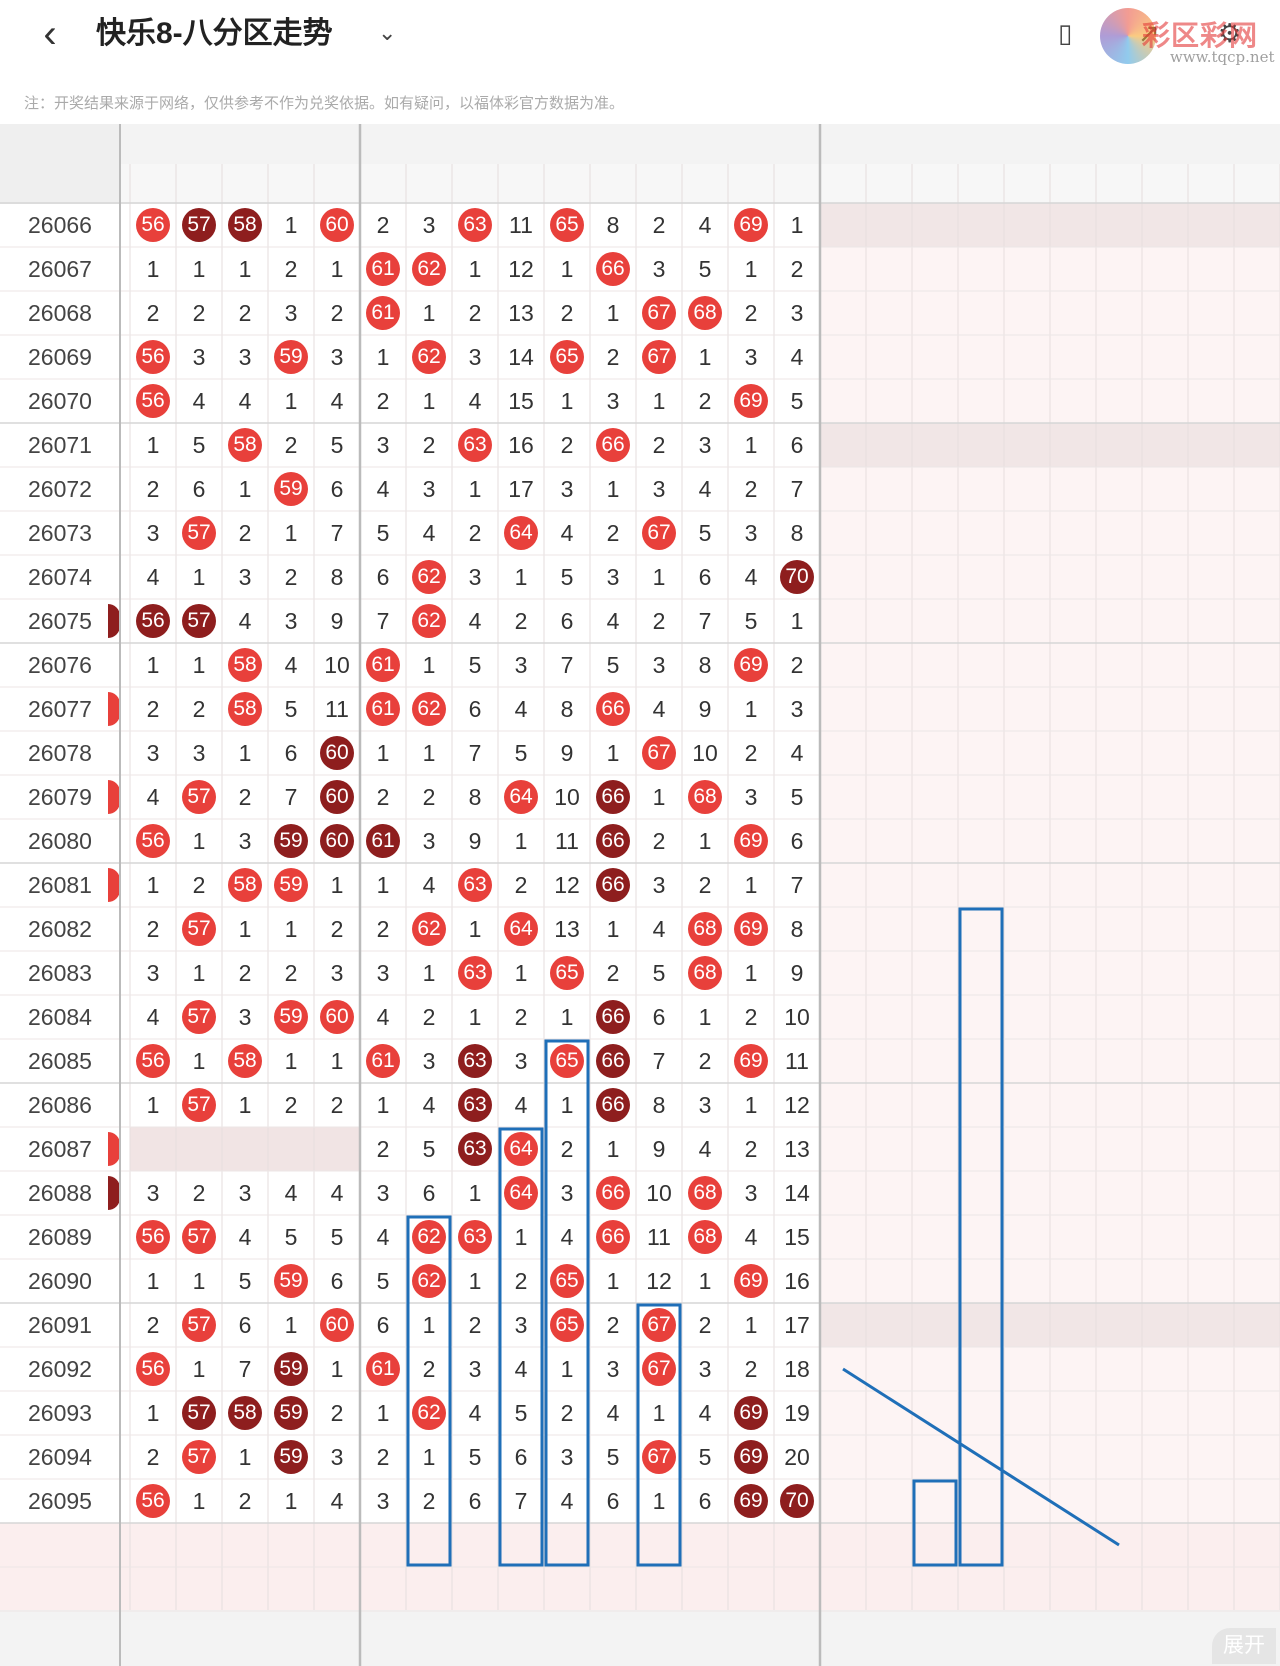 The image size is (1280, 1666). Describe the element at coordinates (1027, 1413) in the screenshot. I see `omission-count: 10` at that location.